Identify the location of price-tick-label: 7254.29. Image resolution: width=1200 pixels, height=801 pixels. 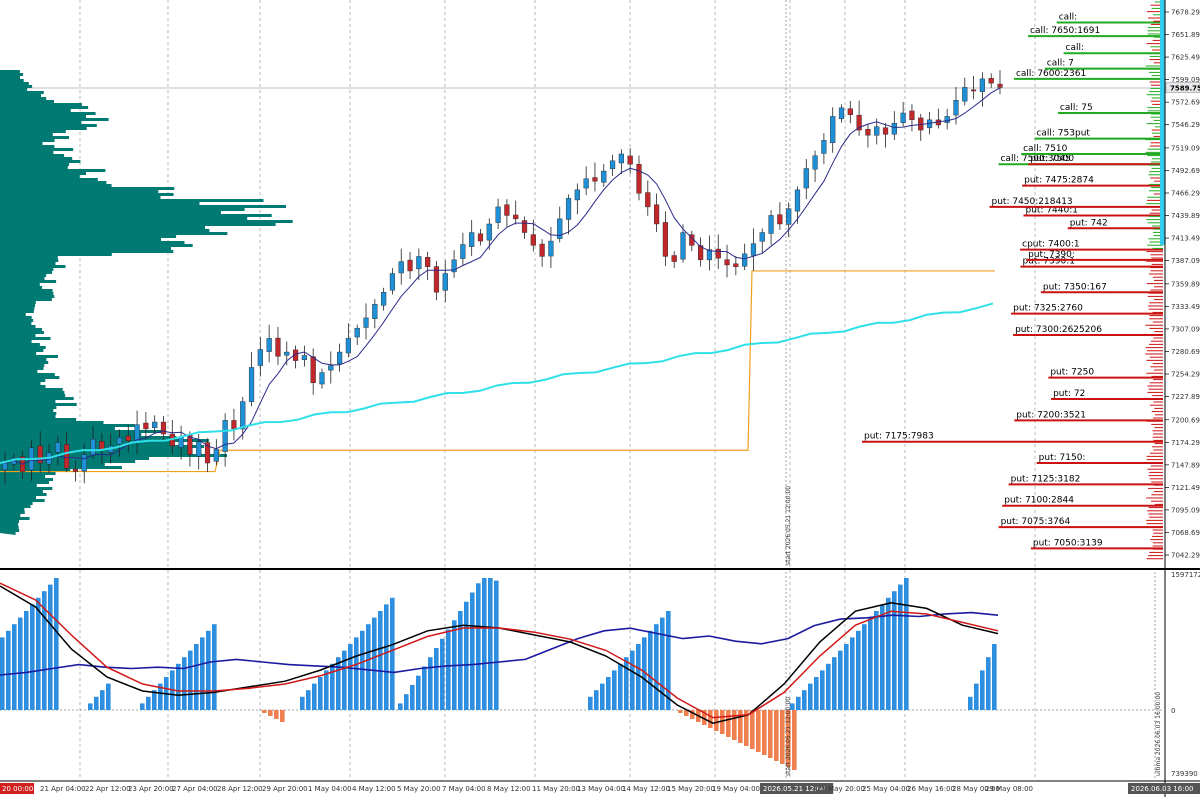
(1185, 375).